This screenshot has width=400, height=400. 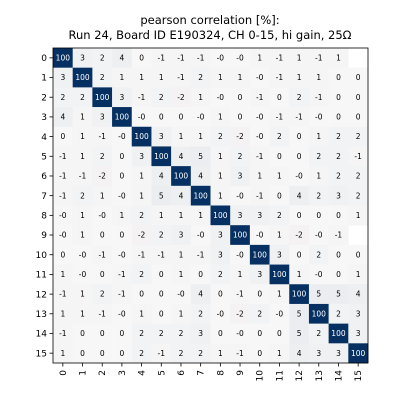 I want to click on cell-value-label: 4, so click(x=358, y=294).